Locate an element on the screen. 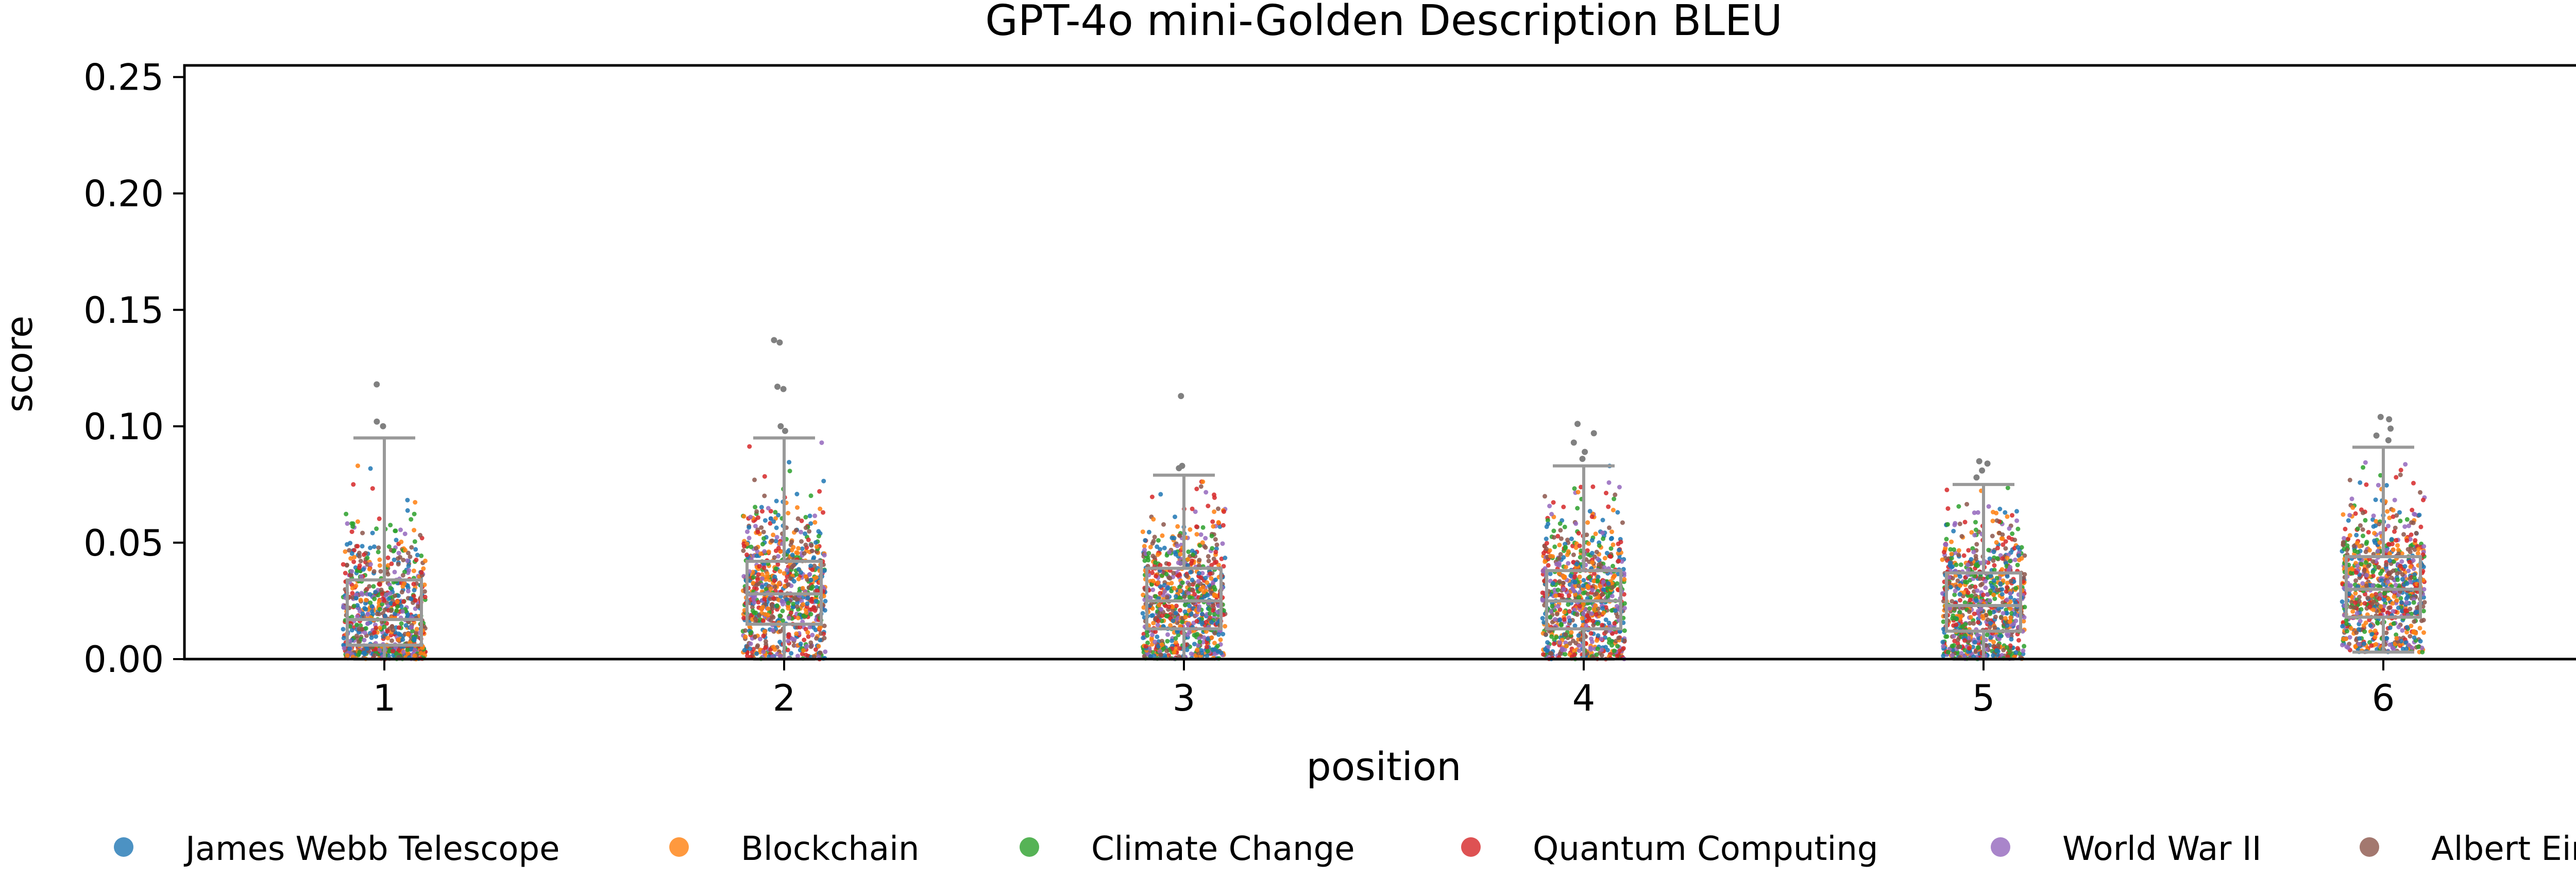  chart-title: GPT-4o mini-Golden Description BLEU is located at coordinates (1383, 22).